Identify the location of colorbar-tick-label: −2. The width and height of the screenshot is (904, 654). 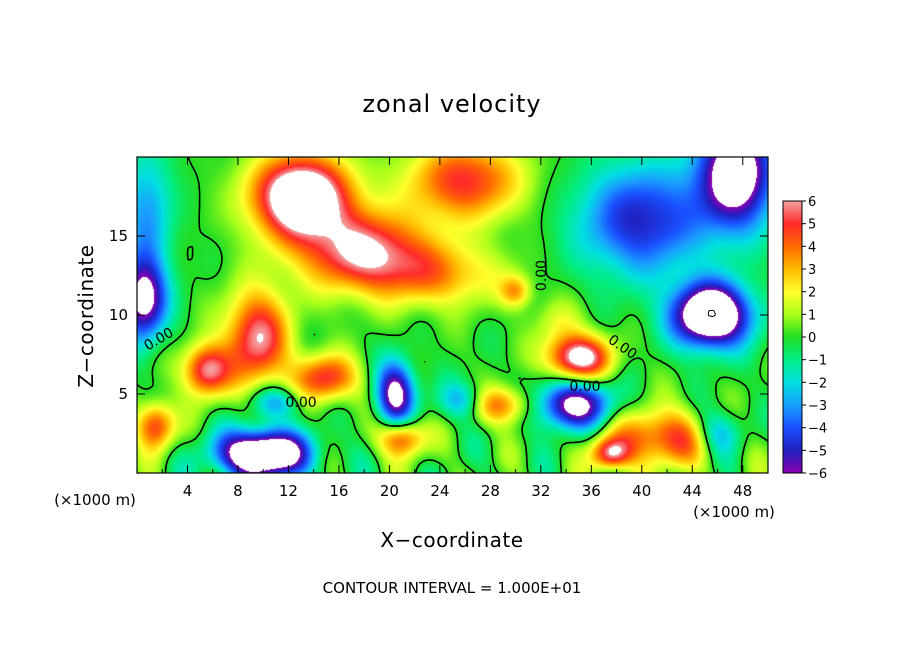
(817, 383).